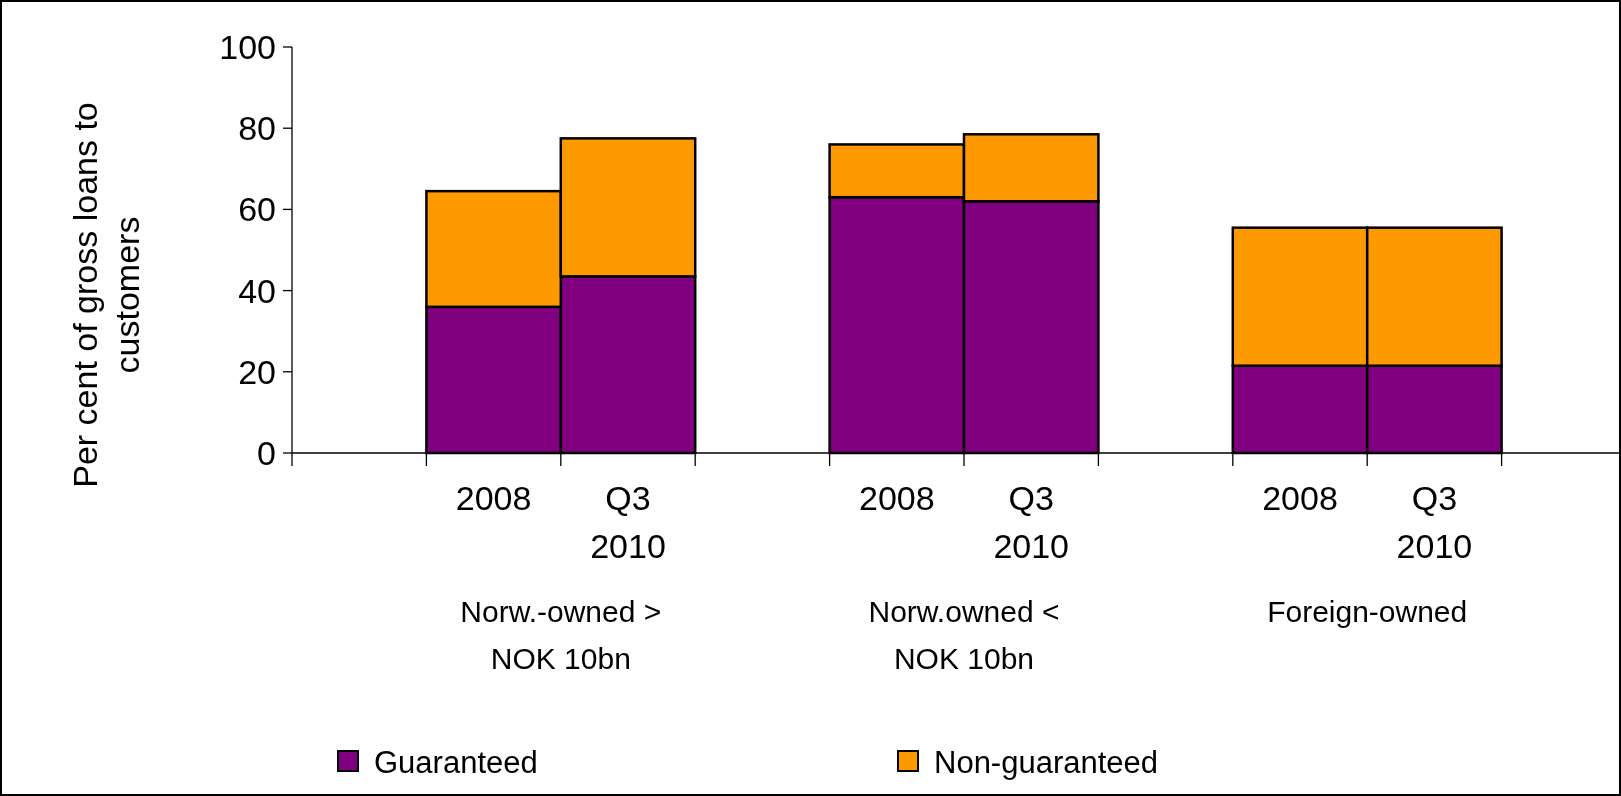  Describe the element at coordinates (257, 128) in the screenshot. I see `y-tick-label: 80` at that location.